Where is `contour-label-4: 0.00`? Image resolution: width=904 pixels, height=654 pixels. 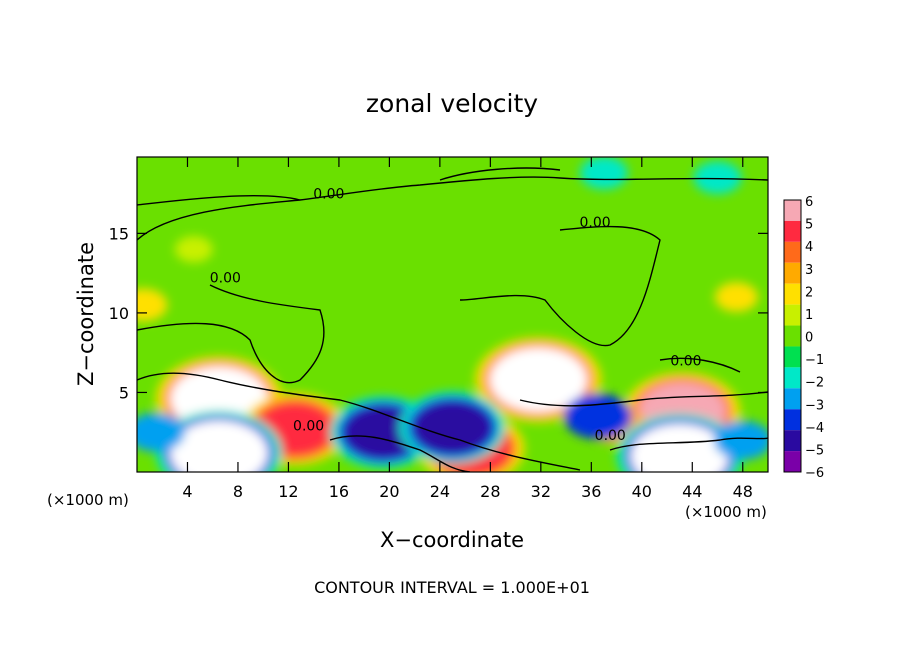
contour-label-4: 0.00 is located at coordinates (308, 427).